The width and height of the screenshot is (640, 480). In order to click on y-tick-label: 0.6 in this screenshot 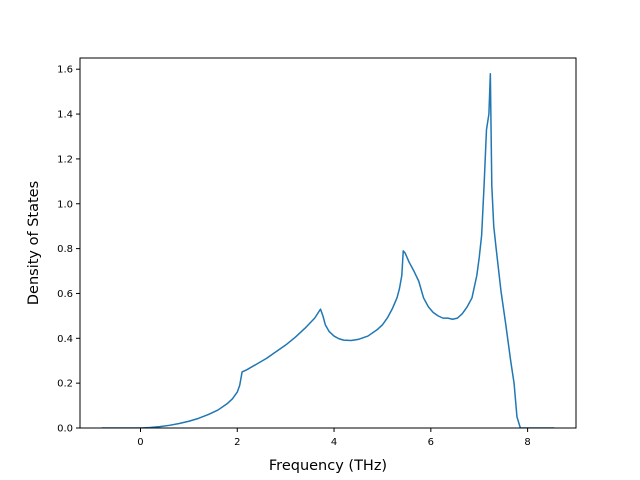, I will do `click(65, 294)`.